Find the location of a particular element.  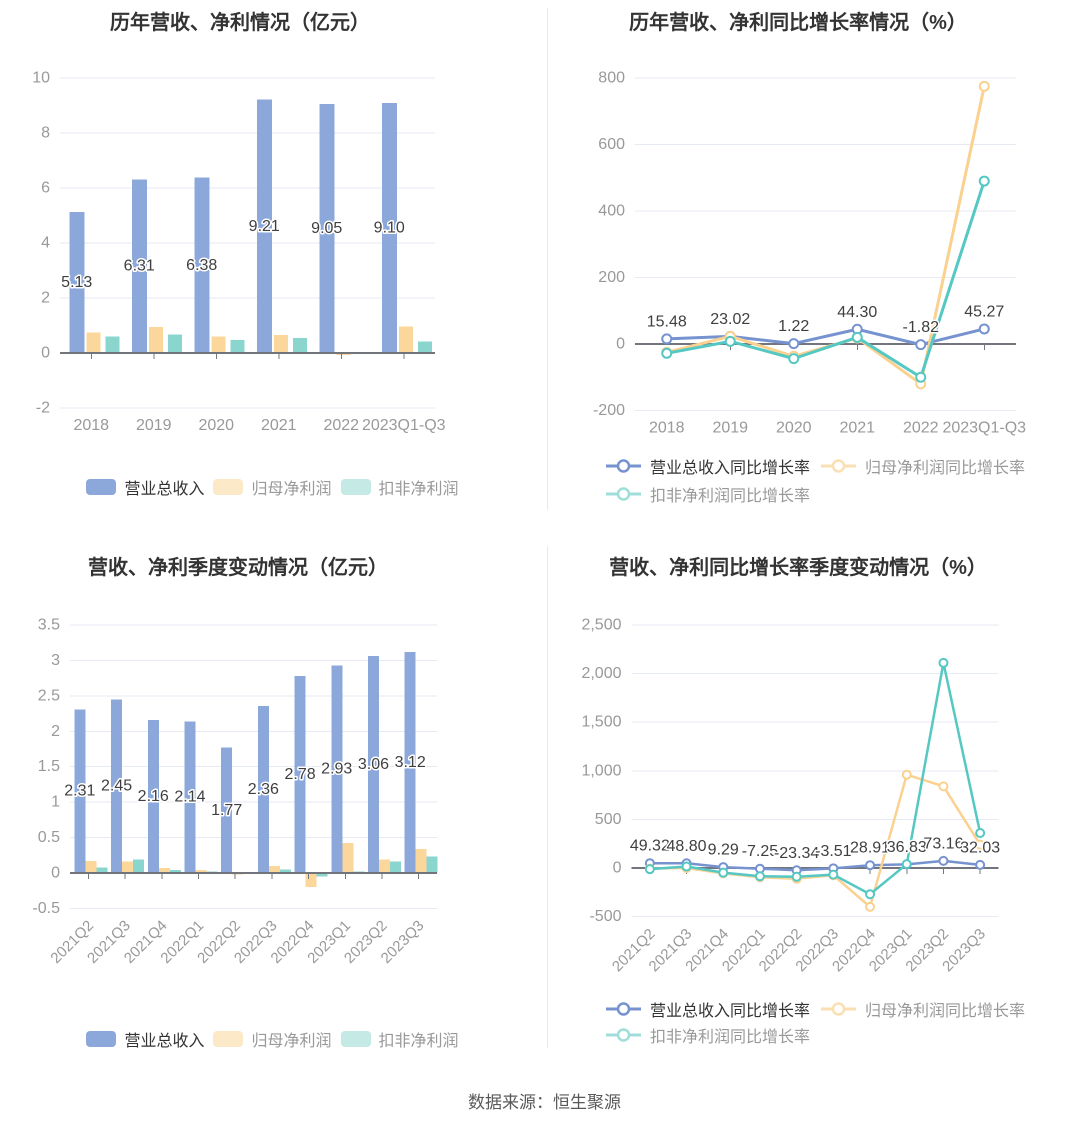

legend-marker-net-profit-growth-icon is located at coordinates (838, 1009).